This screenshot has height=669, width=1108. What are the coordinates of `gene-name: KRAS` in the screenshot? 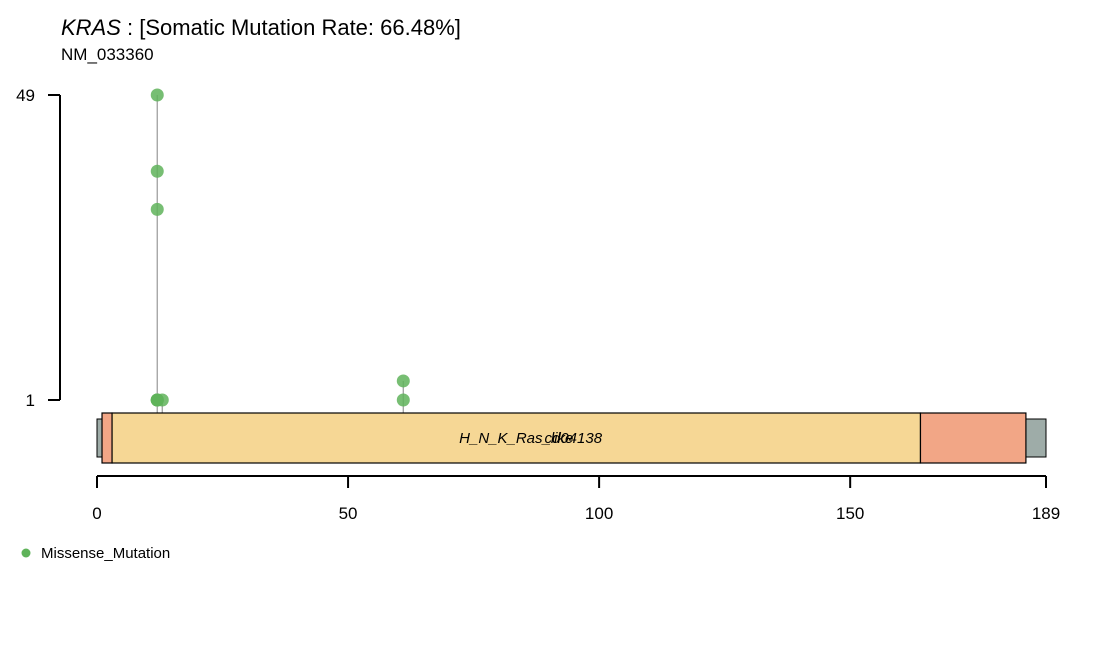 It's located at (91, 27).